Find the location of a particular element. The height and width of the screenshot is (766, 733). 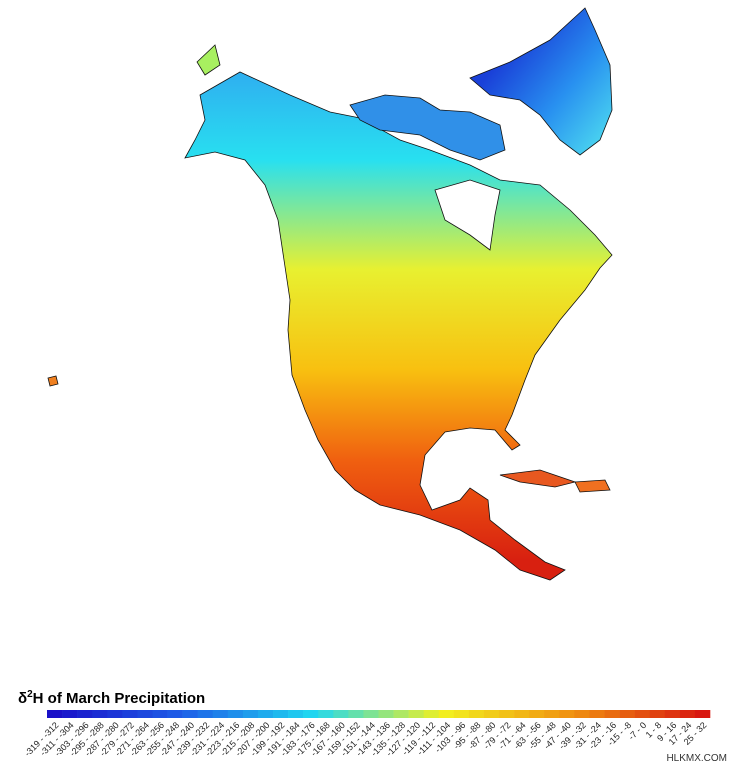

arctic-islands is located at coordinates (427, 127).